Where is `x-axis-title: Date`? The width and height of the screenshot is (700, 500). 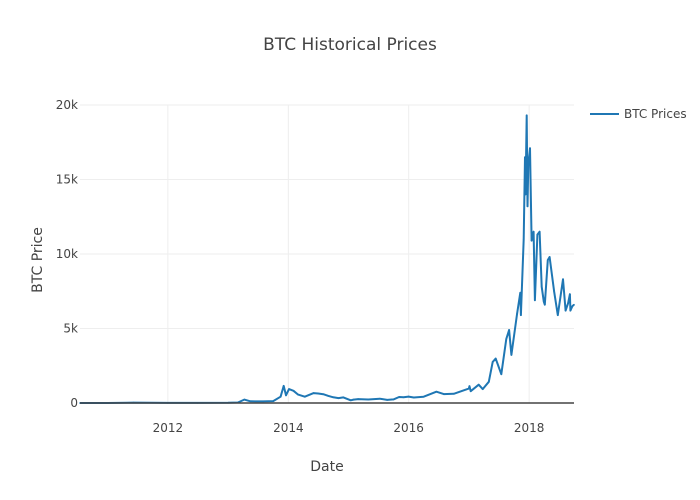
x-axis-title: Date is located at coordinates (326, 467).